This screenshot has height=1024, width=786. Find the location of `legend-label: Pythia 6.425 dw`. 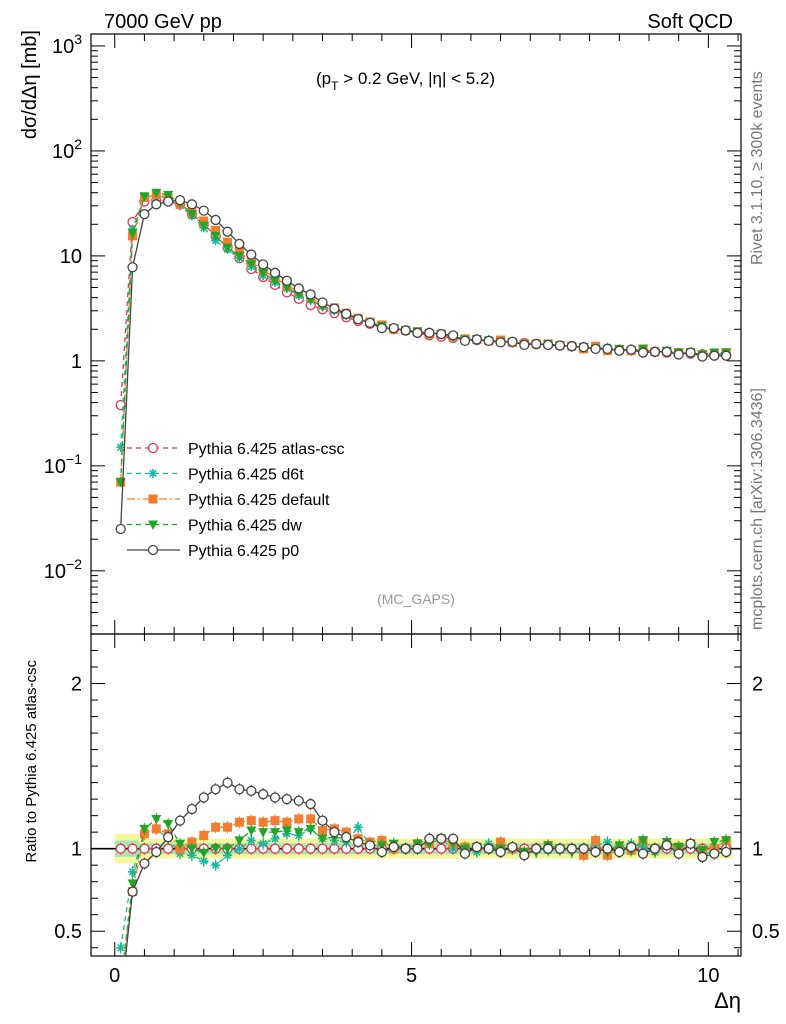

legend-label: Pythia 6.425 dw is located at coordinates (245, 526).